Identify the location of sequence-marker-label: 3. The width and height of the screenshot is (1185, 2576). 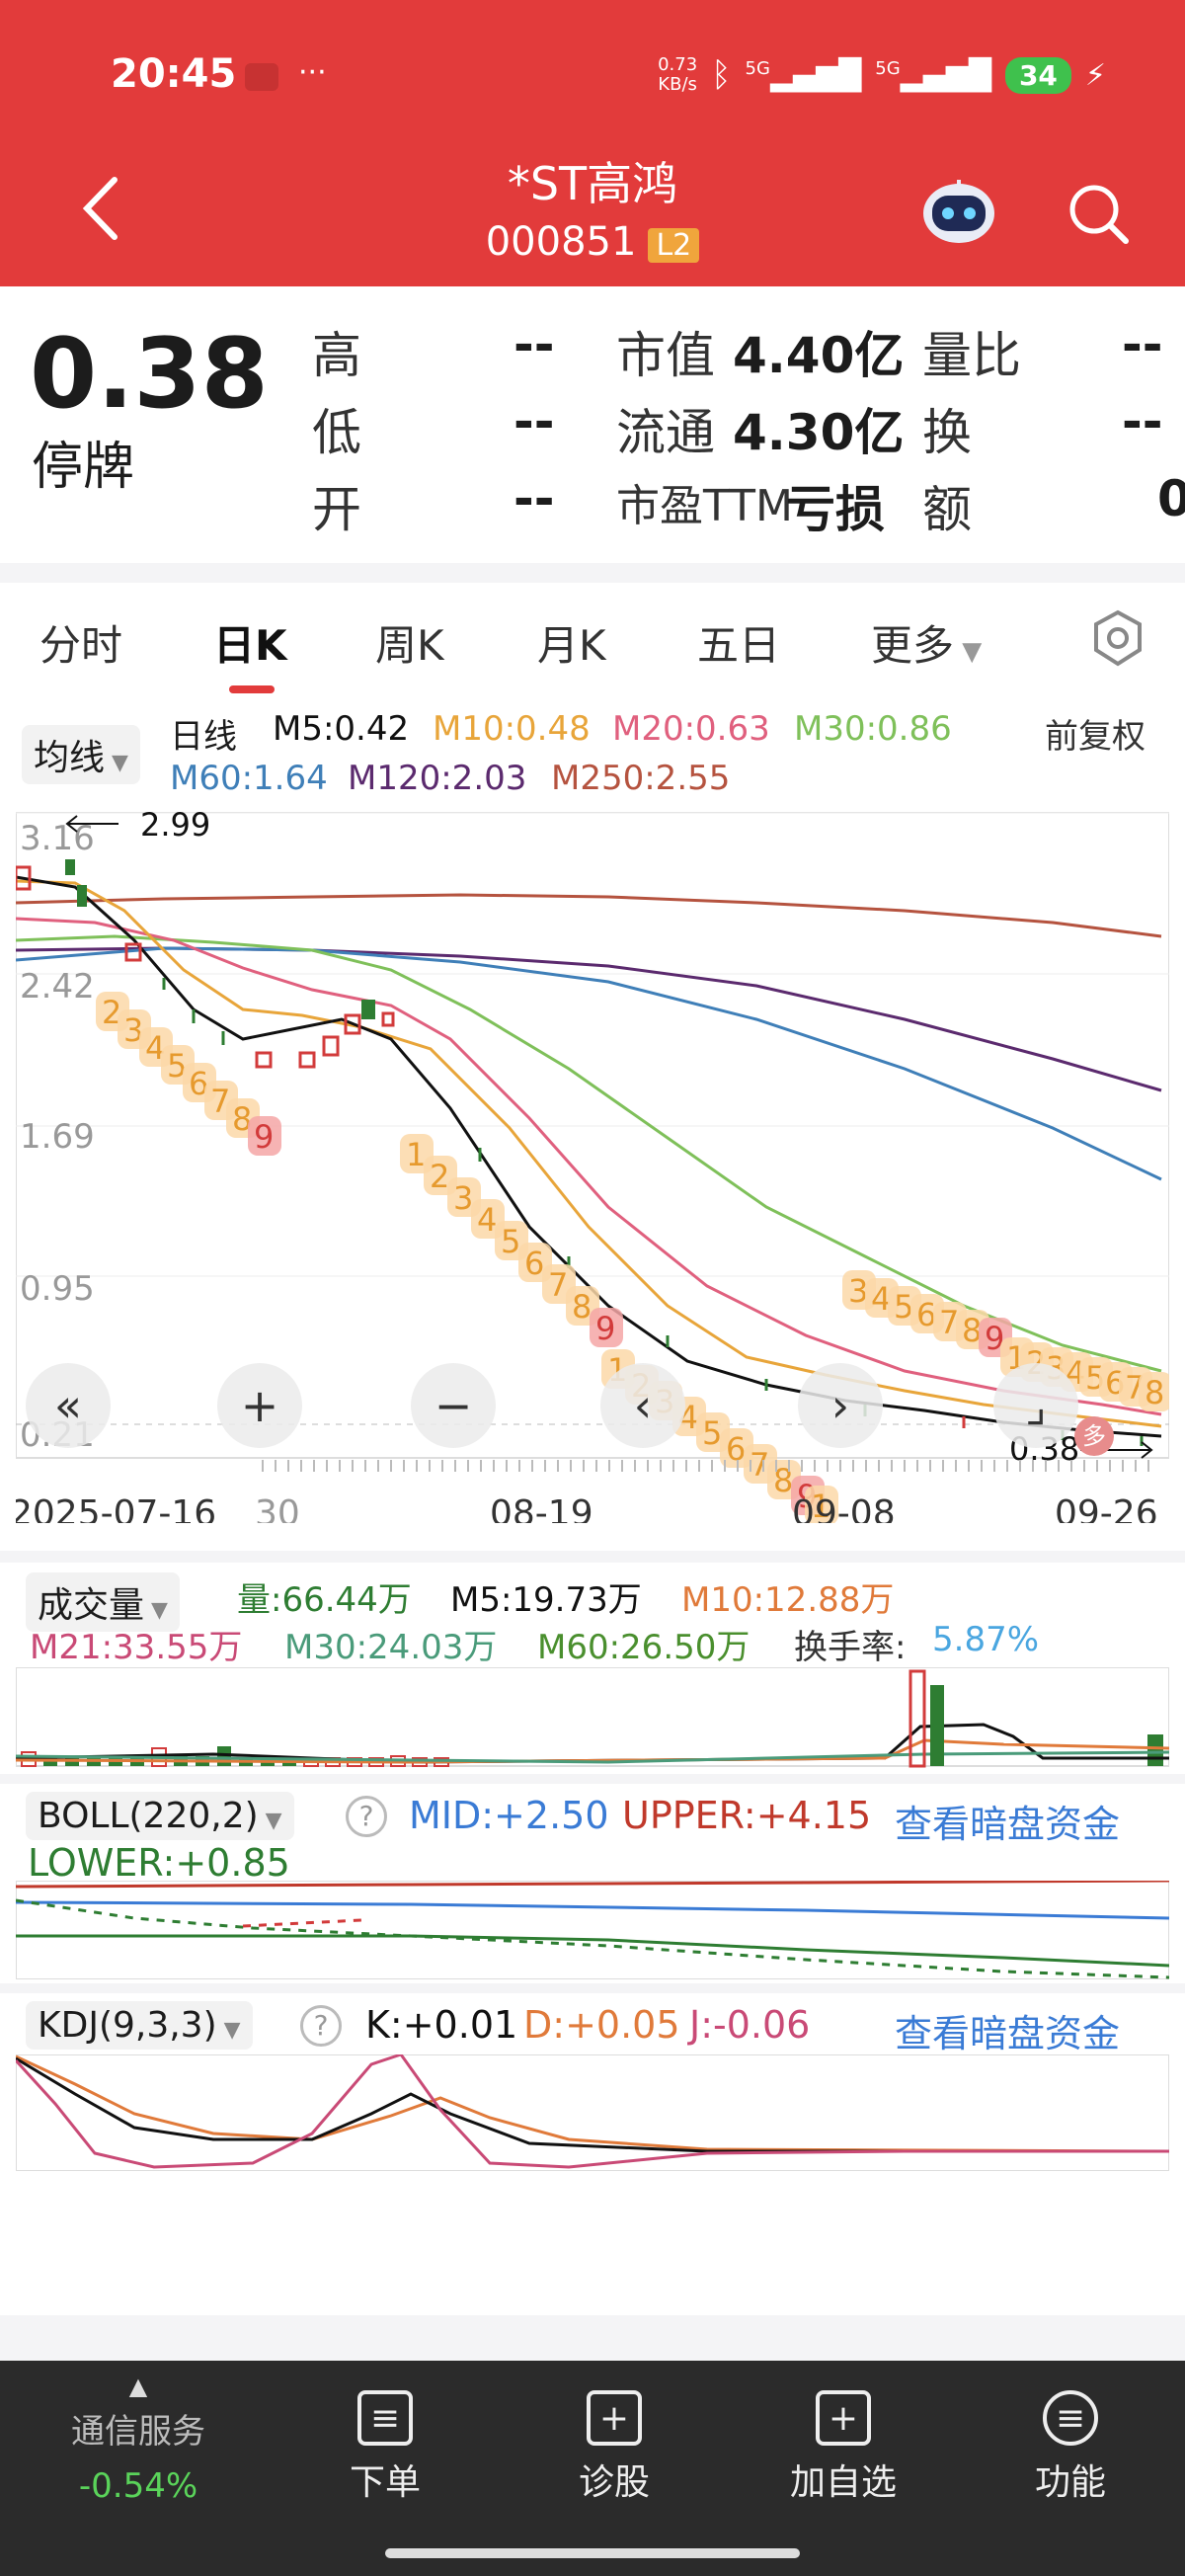
(133, 1030).